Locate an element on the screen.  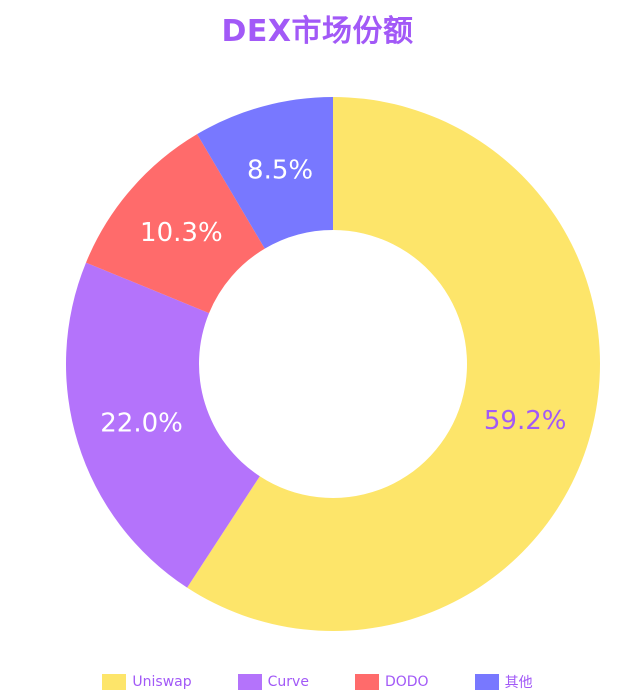
legend-item-其他: 其他 is located at coordinates (503, 682).